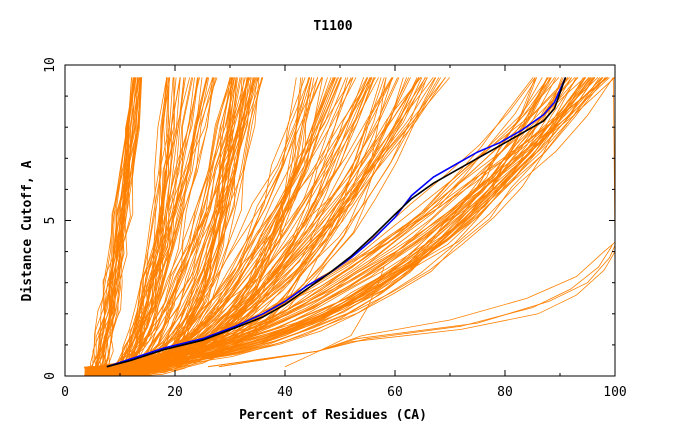 Image resolution: width=680 pixels, height=440 pixels. I want to click on x-tick-label: 0, so click(65, 392).